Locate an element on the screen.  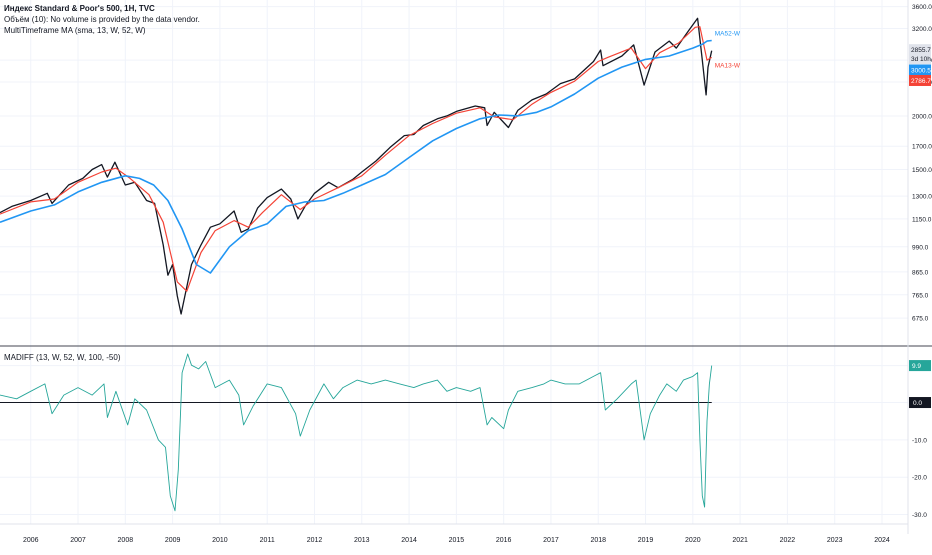
x-tick-label: 2014 is located at coordinates (409, 540).